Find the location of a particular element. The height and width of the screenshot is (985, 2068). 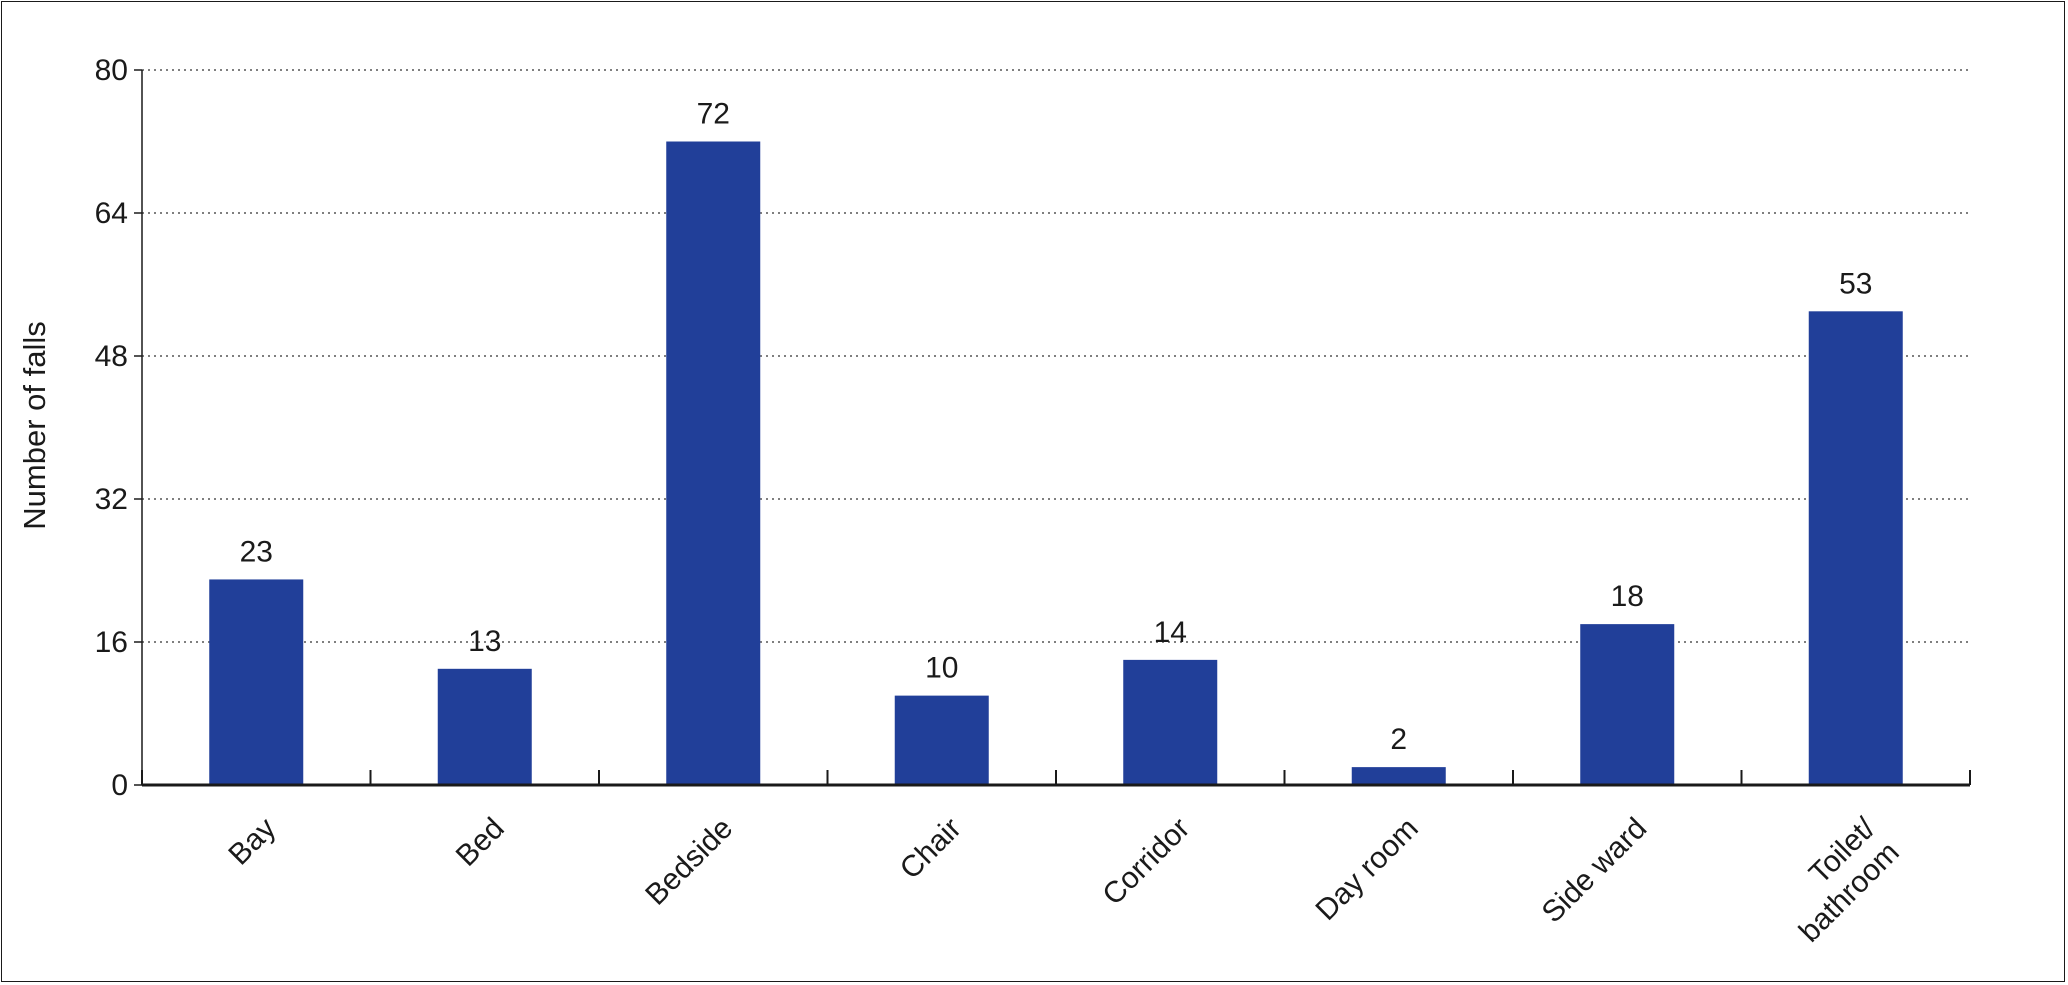

category-label-line: Chair is located at coordinates (931, 849).